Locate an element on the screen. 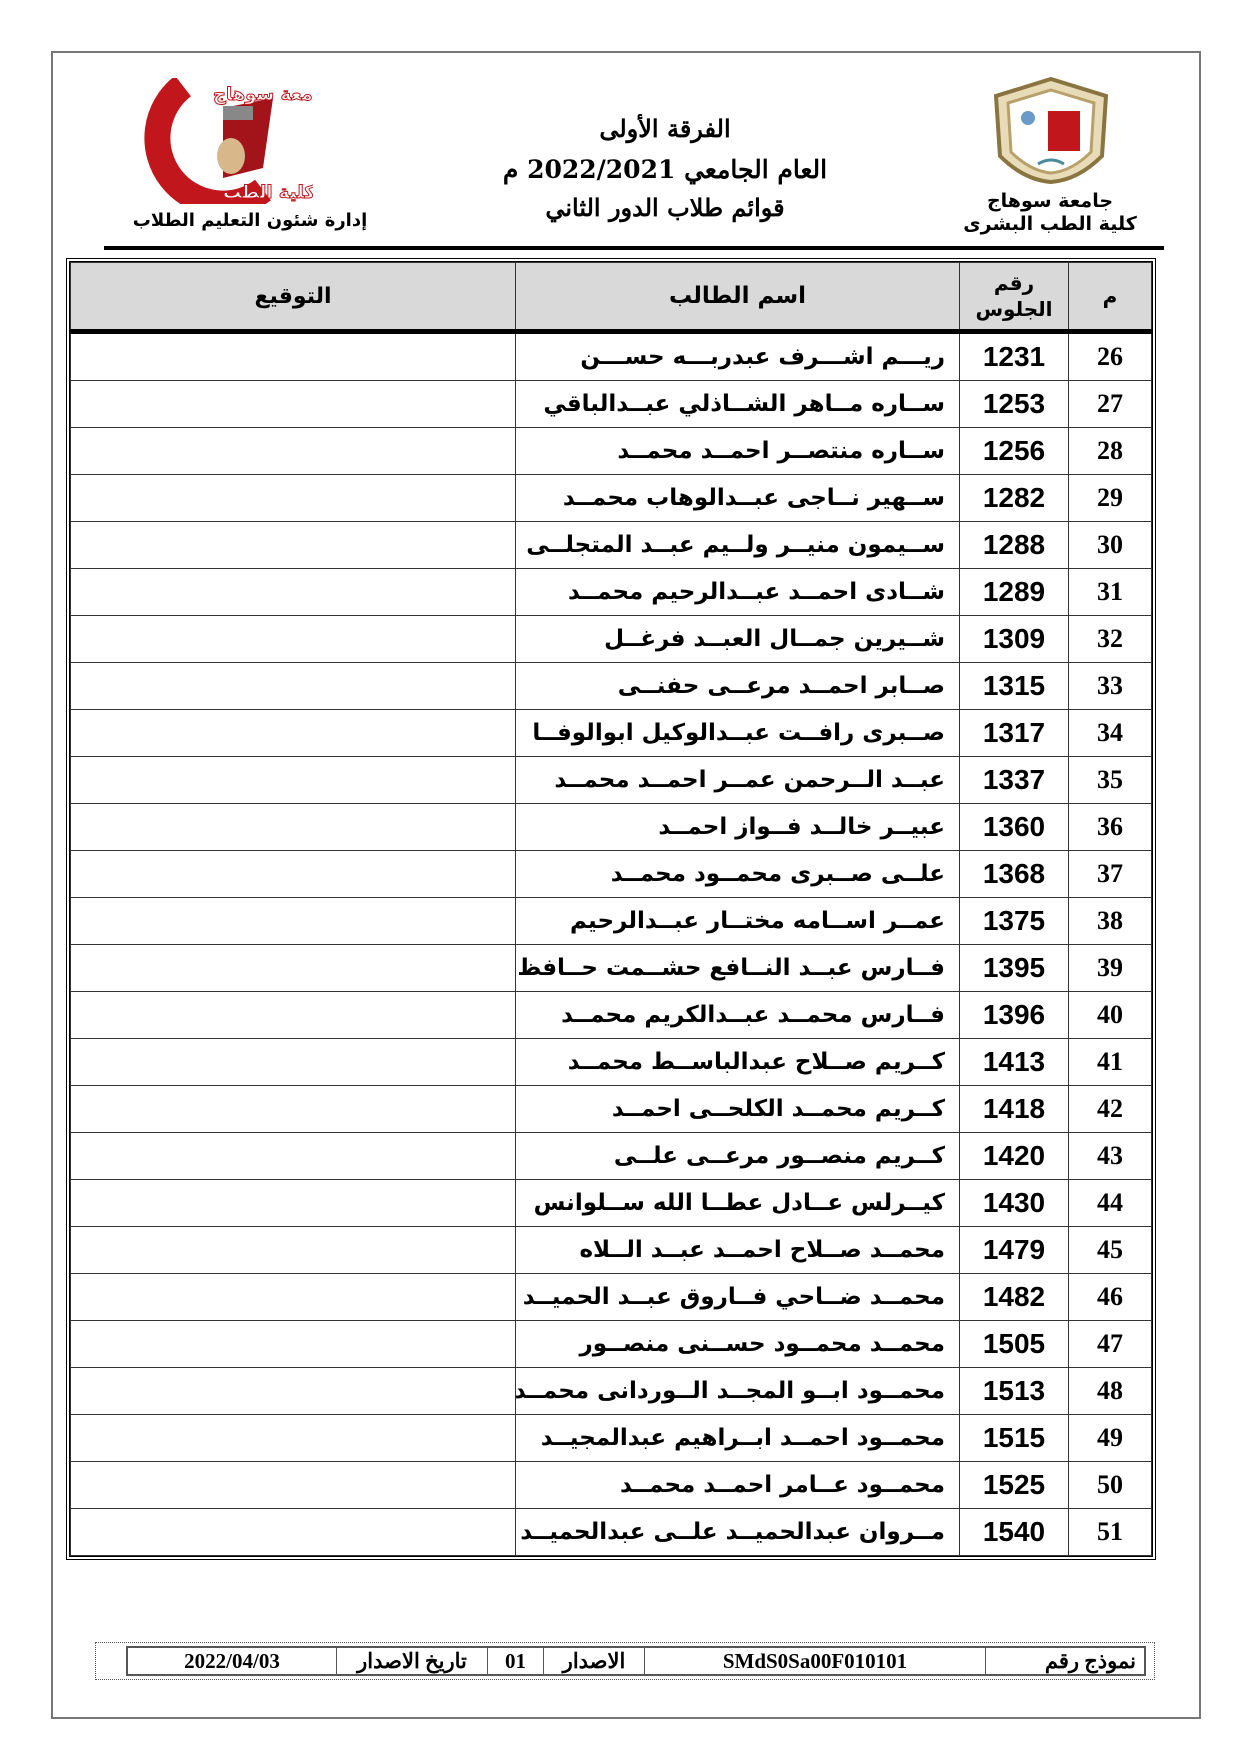  student-name: محمــود ابــو المجــد الــوردانى محمــد is located at coordinates (737, 1391).